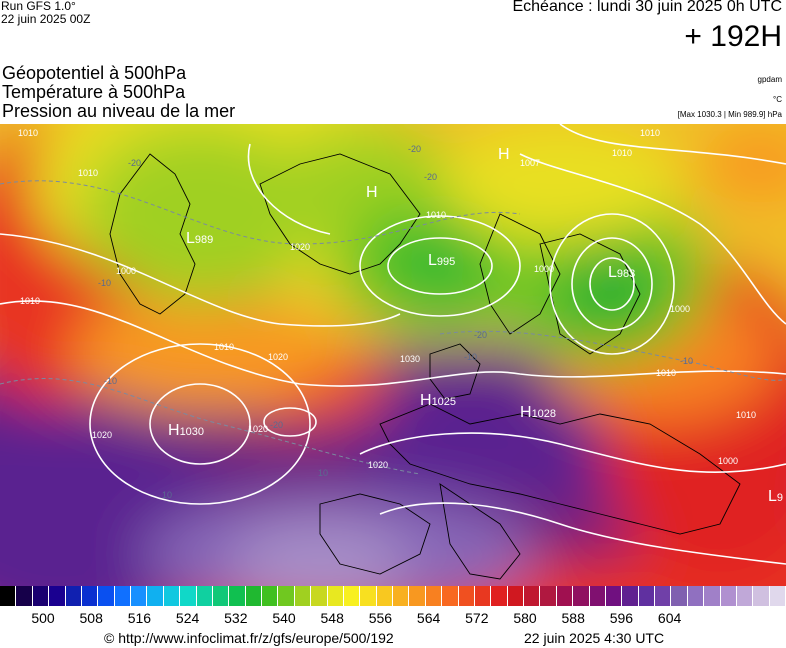 The height and width of the screenshot is (648, 786). I want to click on isotherm-label: 10, so click(167, 495).